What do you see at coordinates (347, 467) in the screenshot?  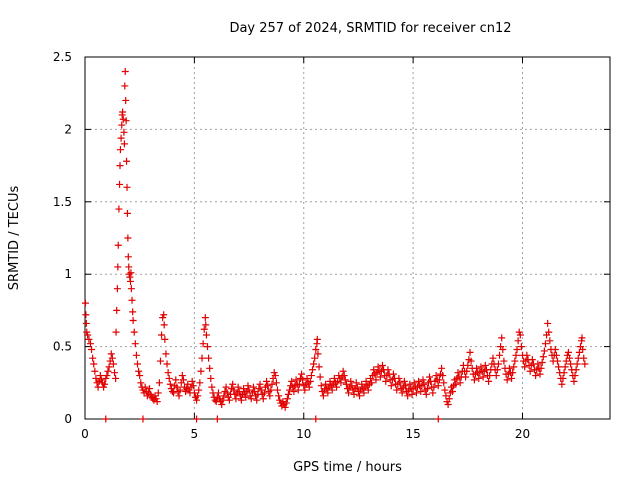 I see `x-axis-label: GPS time / hours` at bounding box center [347, 467].